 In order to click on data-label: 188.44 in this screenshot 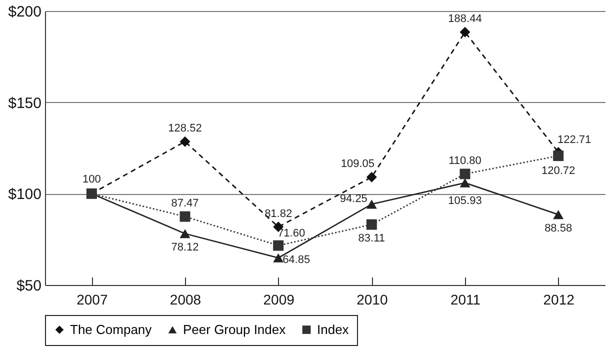, I will do `click(465, 19)`.